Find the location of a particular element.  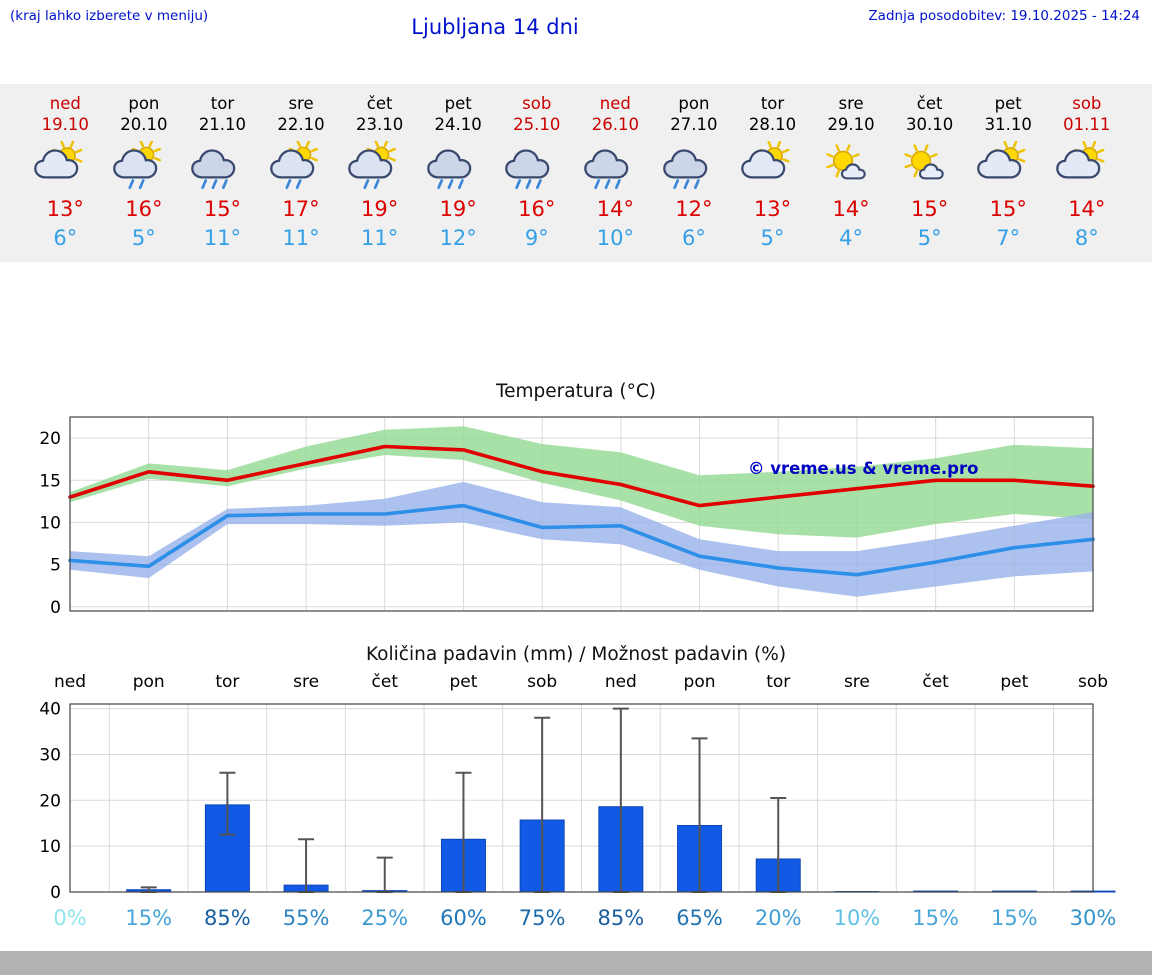

day-column: tor 28.10 13° 5° is located at coordinates (772, 172).